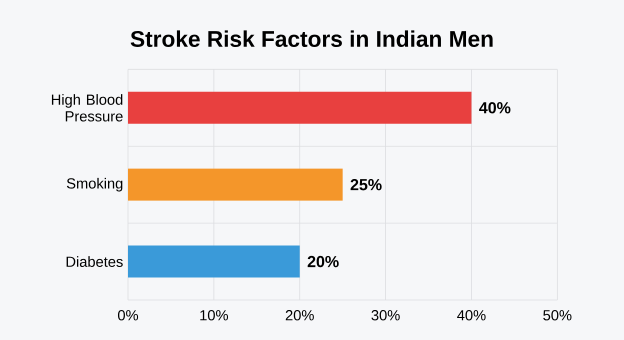 The image size is (624, 340). Describe the element at coordinates (557, 315) in the screenshot. I see `x-tick-label: 50%` at that location.